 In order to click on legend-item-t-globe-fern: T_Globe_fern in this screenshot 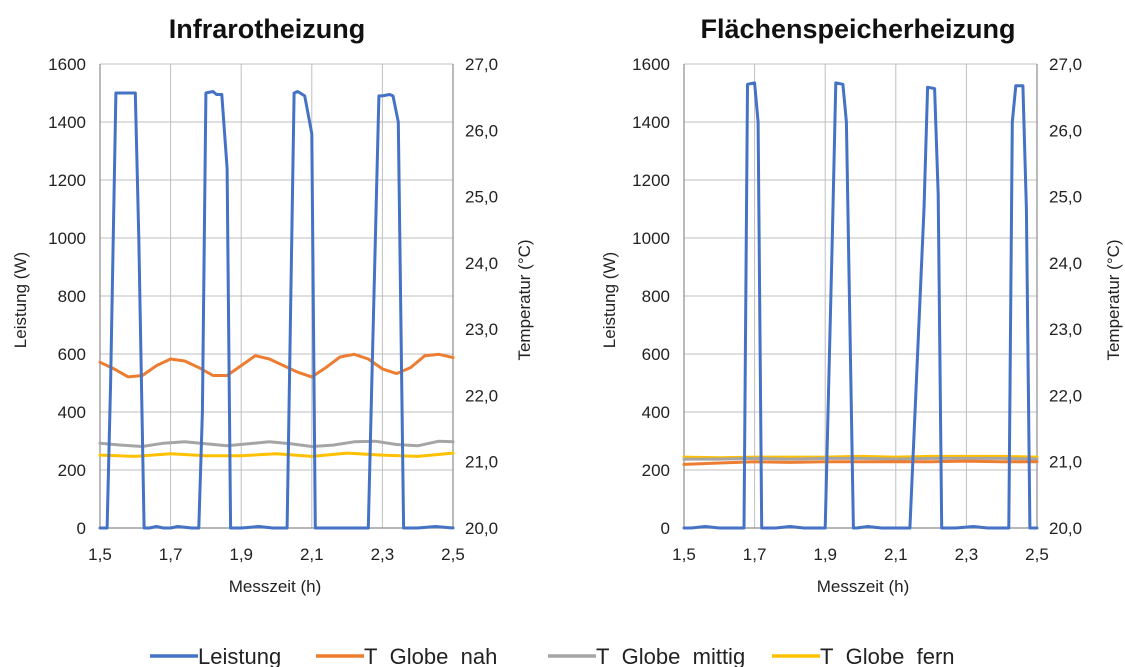, I will do `click(863, 655)`.